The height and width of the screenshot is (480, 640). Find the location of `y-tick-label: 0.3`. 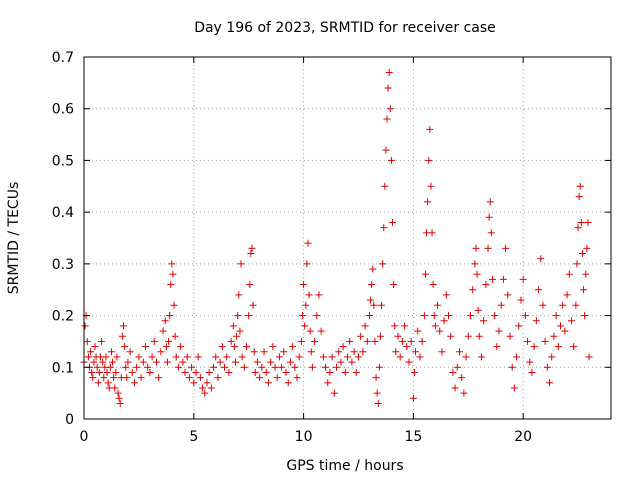

y-tick-label: 0.3 is located at coordinates (63, 265).